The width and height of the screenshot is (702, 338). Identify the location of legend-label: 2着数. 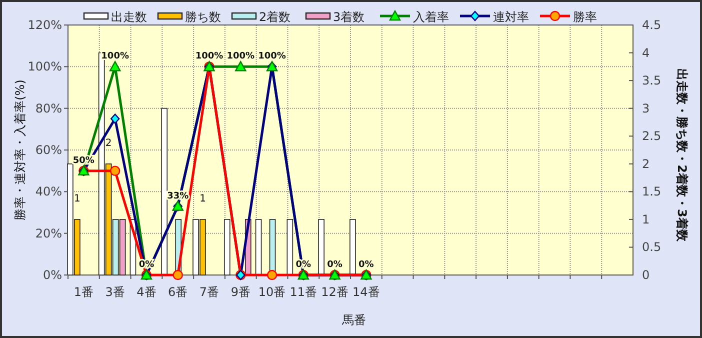
(275, 17).